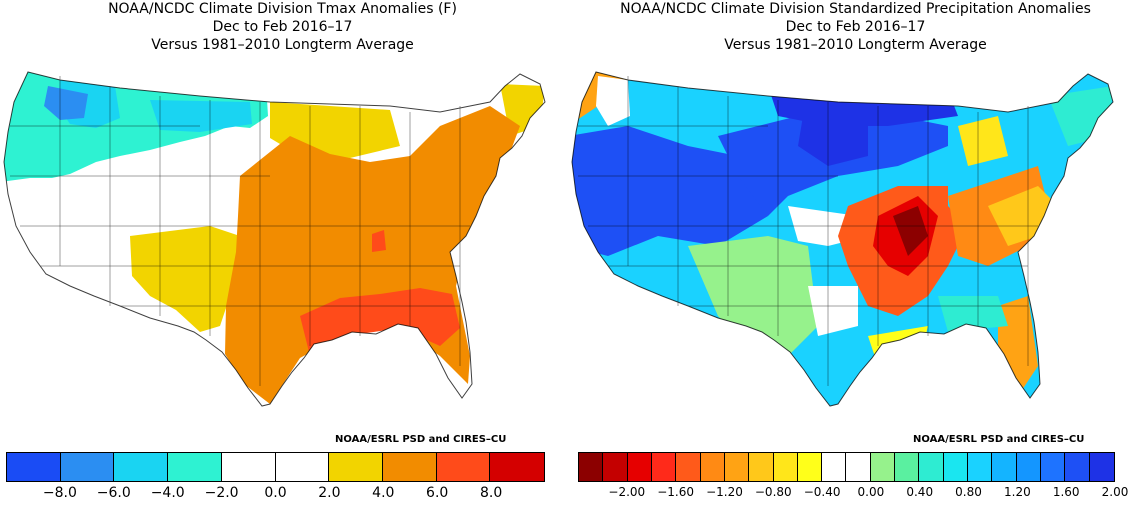 The height and width of the screenshot is (512, 1143). Describe the element at coordinates (221, 493) in the screenshot. I see `colorbar-tick-label: −2.0` at that location.